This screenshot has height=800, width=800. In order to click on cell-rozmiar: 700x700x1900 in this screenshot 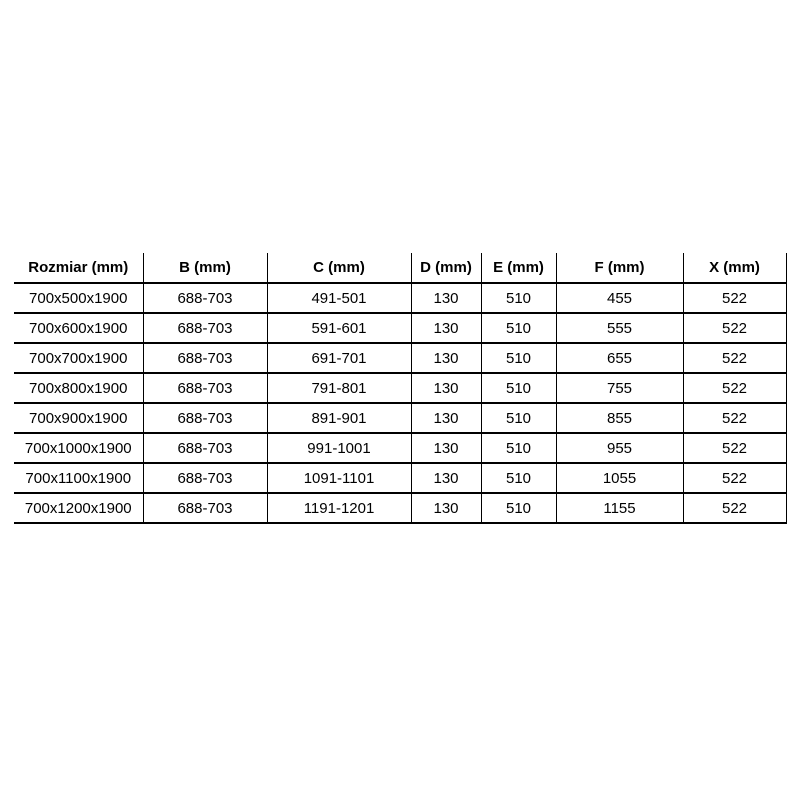, I will do `click(79, 358)`.